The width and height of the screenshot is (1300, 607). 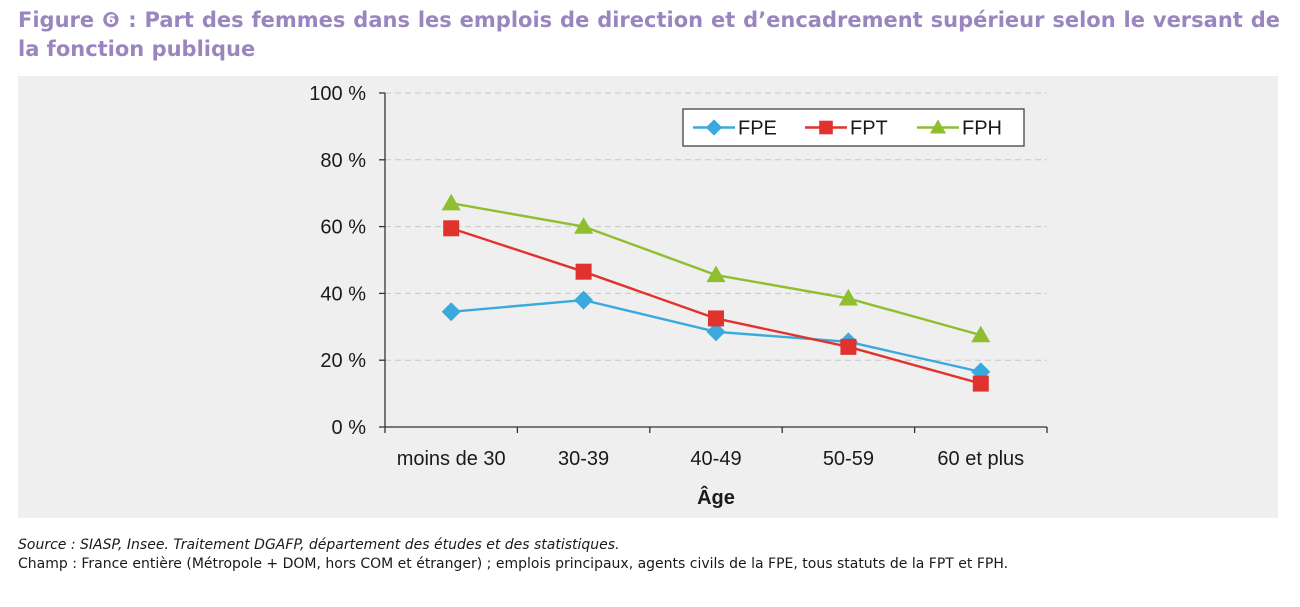 What do you see at coordinates (716, 497) in the screenshot?
I see `x-axis-title: Âge` at bounding box center [716, 497].